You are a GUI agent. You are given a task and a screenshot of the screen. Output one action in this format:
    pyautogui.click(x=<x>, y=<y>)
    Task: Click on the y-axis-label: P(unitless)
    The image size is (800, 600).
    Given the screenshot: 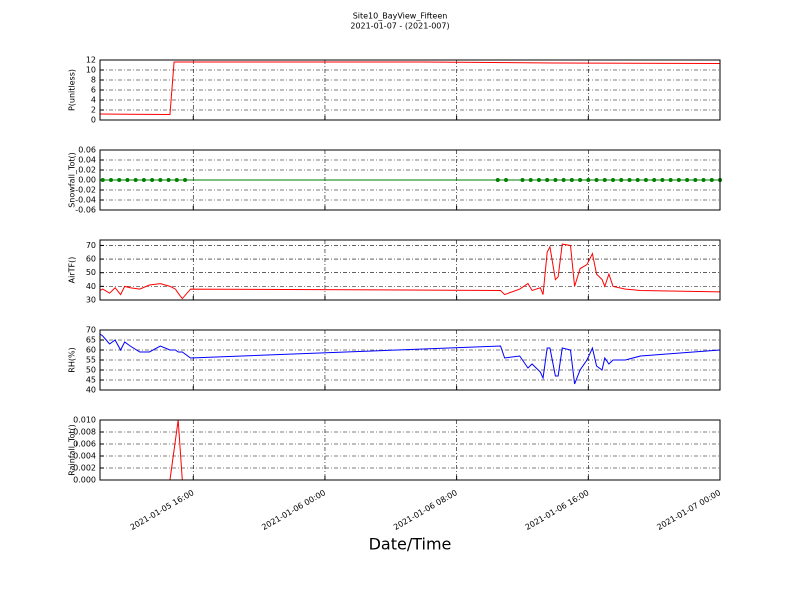 What is the action you would take?
    pyautogui.click(x=72, y=90)
    